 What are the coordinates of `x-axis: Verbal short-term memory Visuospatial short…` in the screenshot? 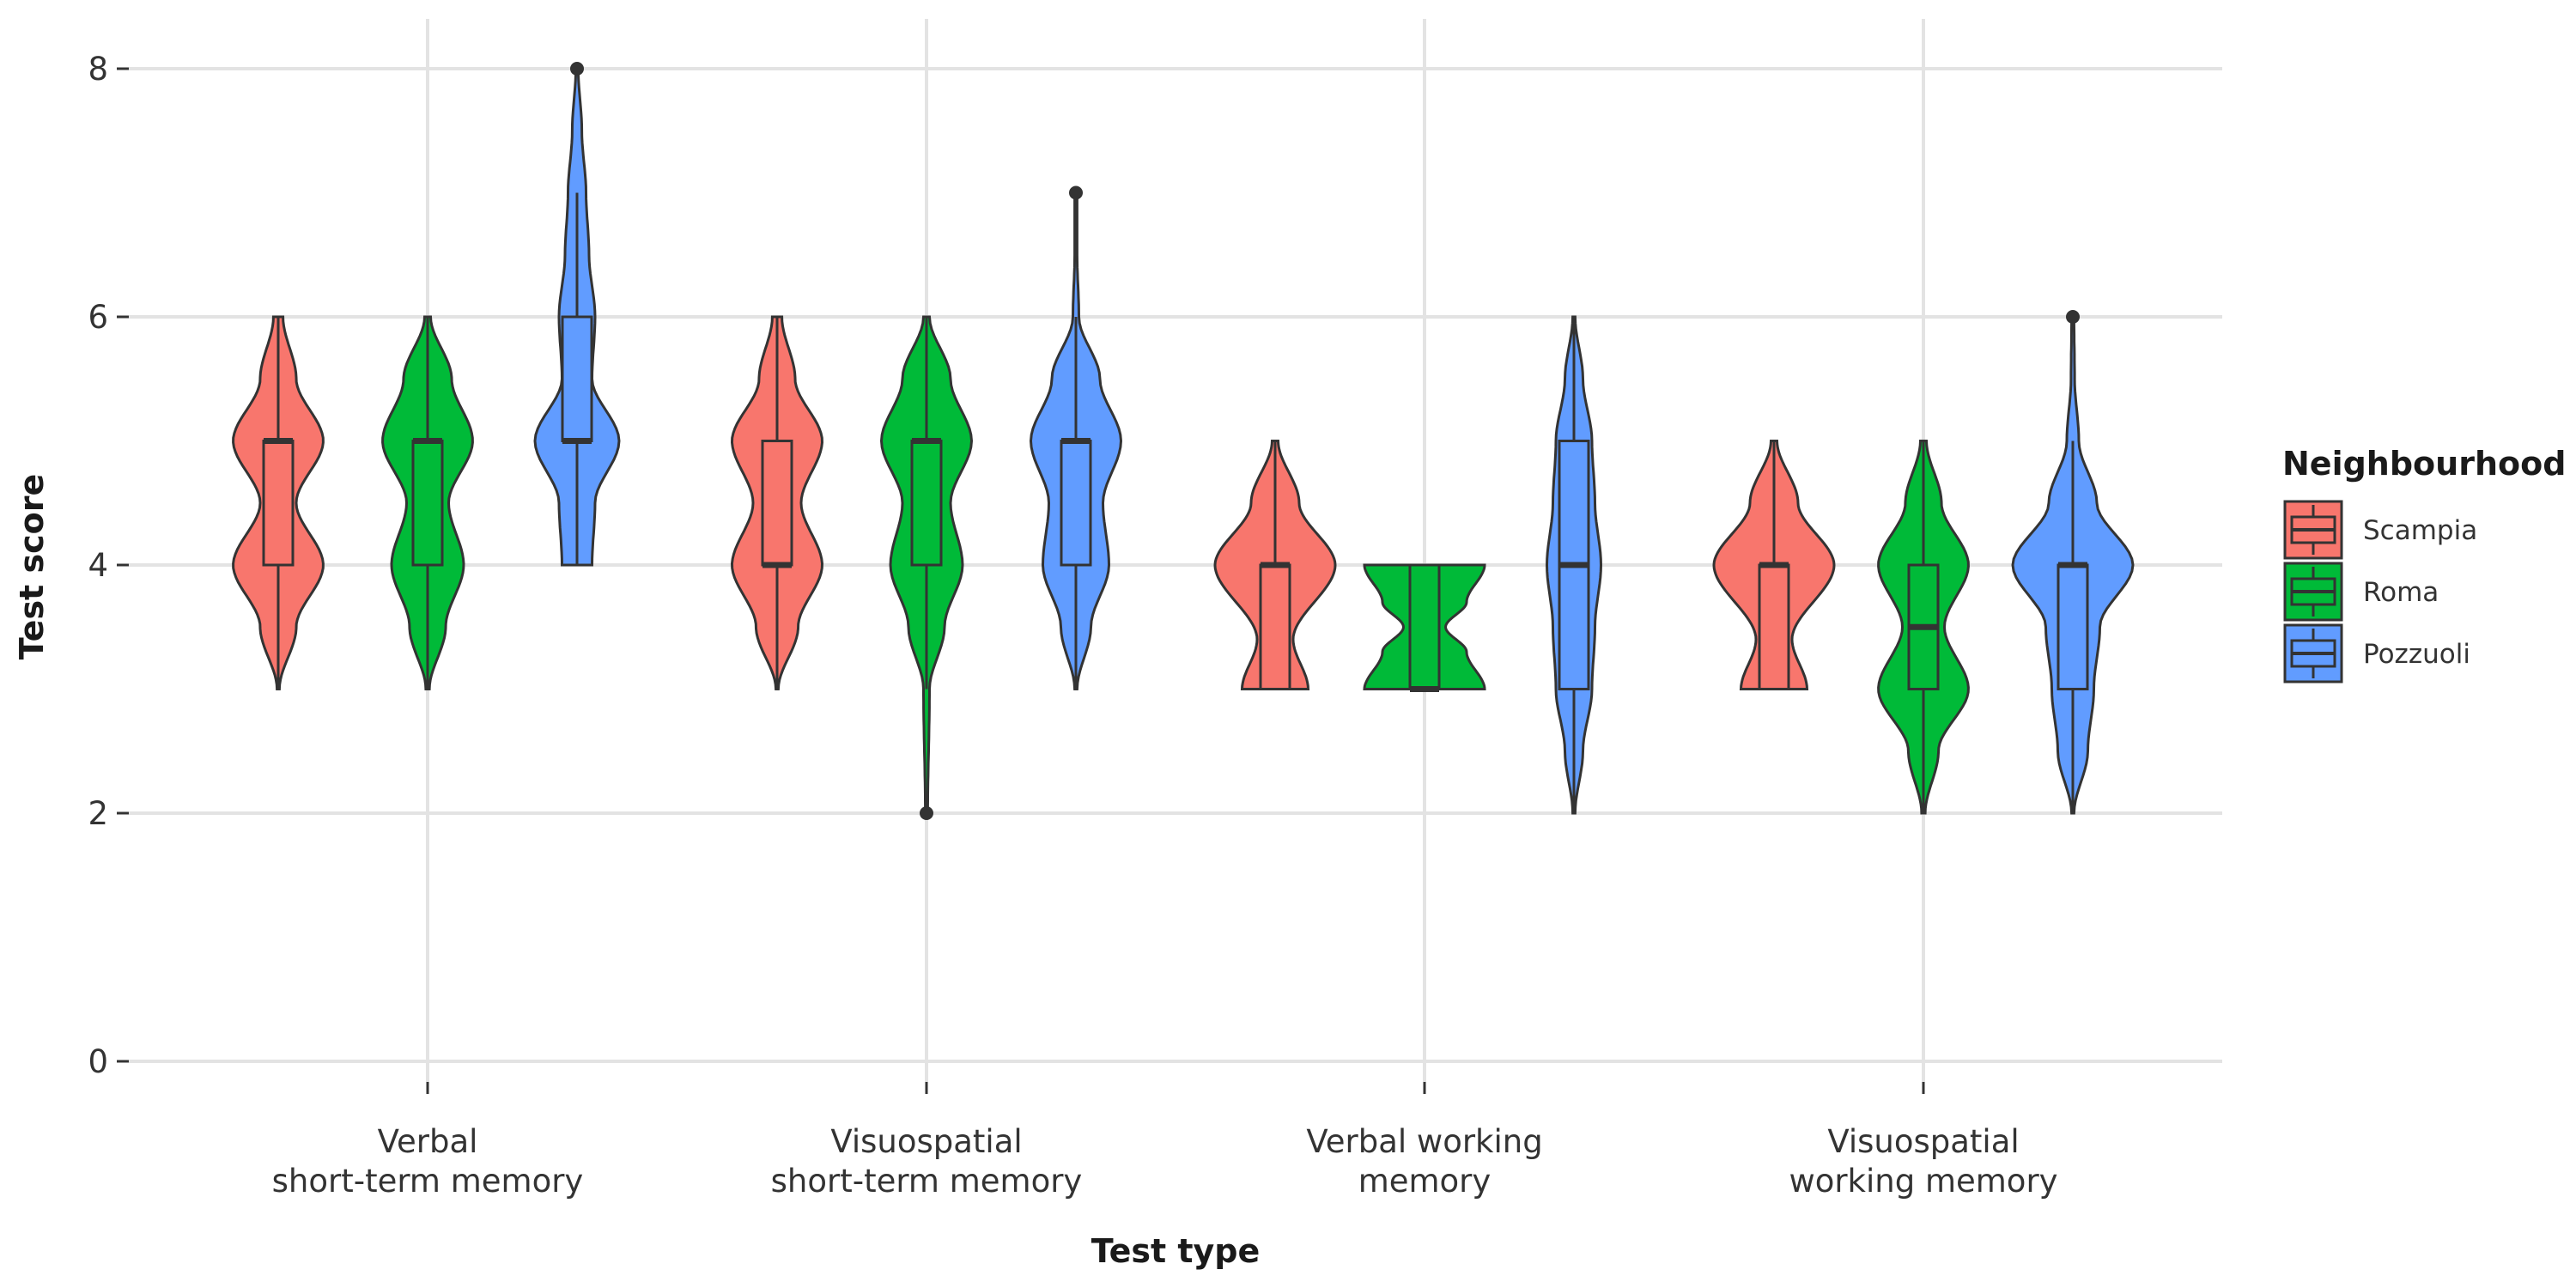 It's located at (1165, 1141).